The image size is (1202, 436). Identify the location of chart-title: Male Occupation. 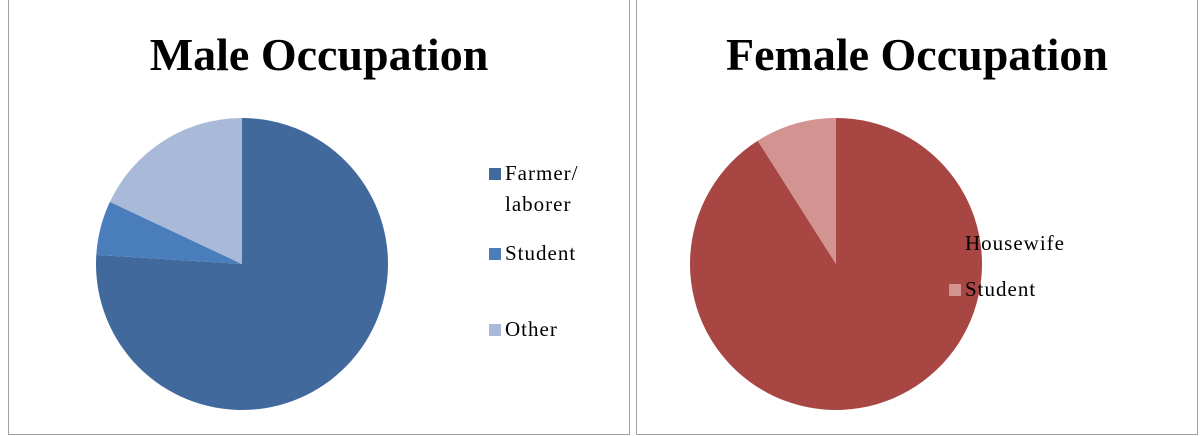
(319, 54).